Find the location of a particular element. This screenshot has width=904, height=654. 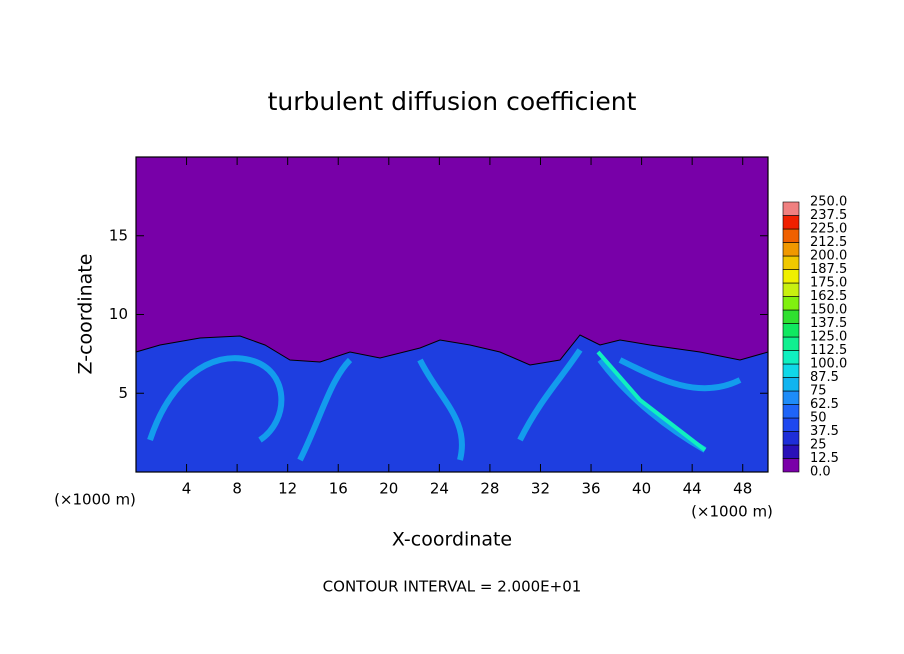

x-tick-label: 20 is located at coordinates (388, 489).